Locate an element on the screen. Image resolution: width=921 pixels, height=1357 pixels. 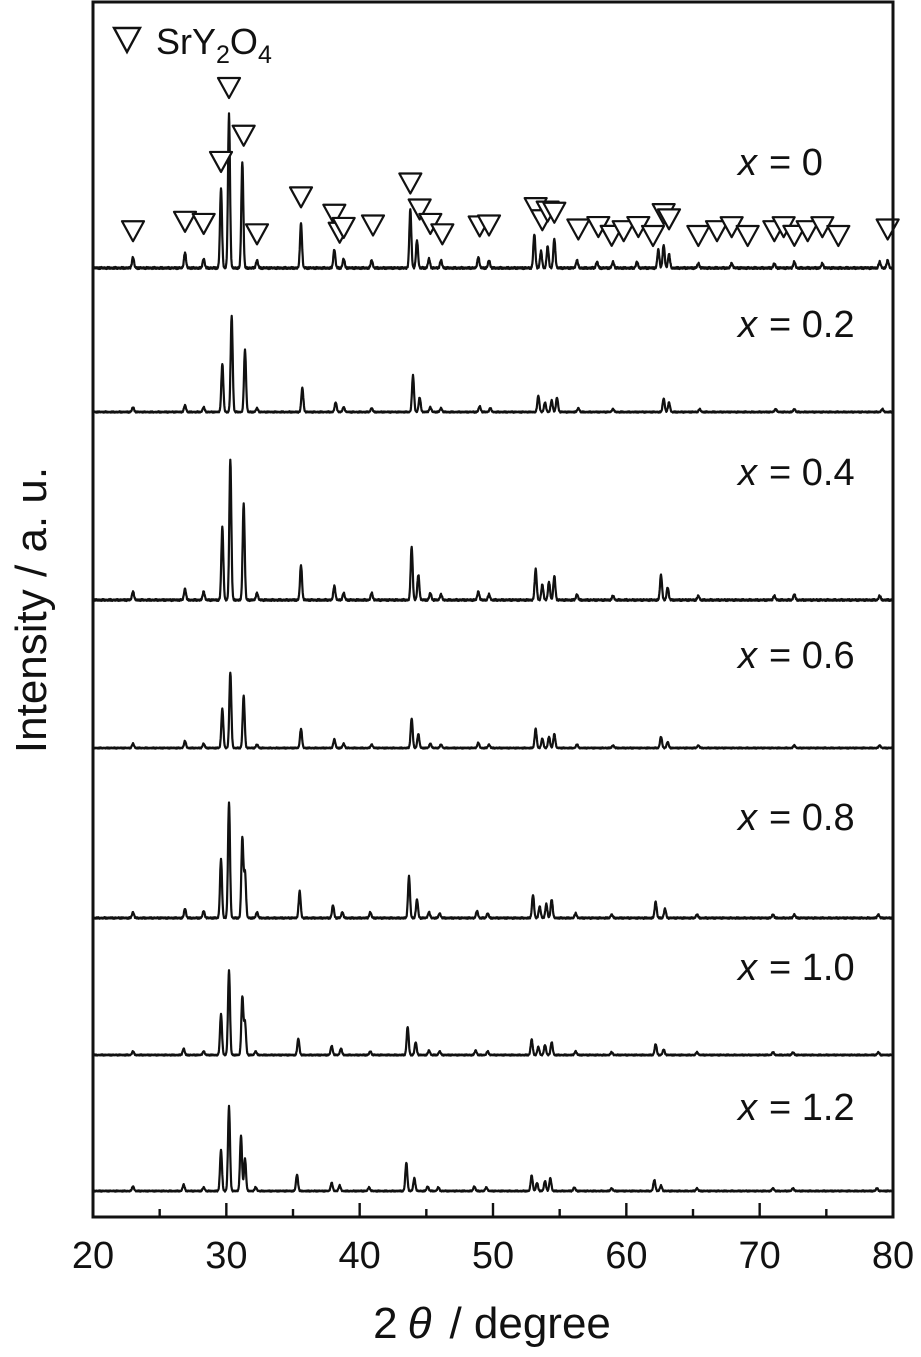
curve-label-group: x = 0 x = 0.2 x = 0.4 x = 0.6 x = 0.8 x = 1.0 x = 1.2 is located at coordinates (795, 635).